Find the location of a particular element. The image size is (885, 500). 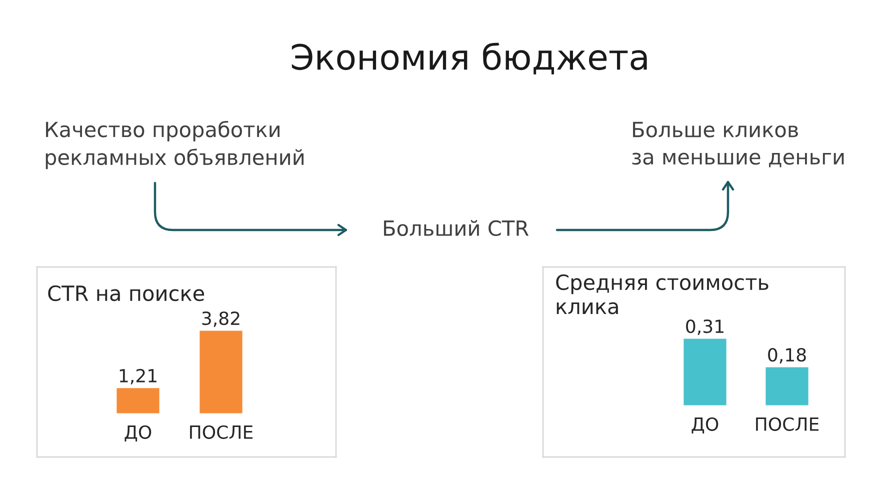

chart-title: Средняя стоимость клика is located at coordinates (662, 294).